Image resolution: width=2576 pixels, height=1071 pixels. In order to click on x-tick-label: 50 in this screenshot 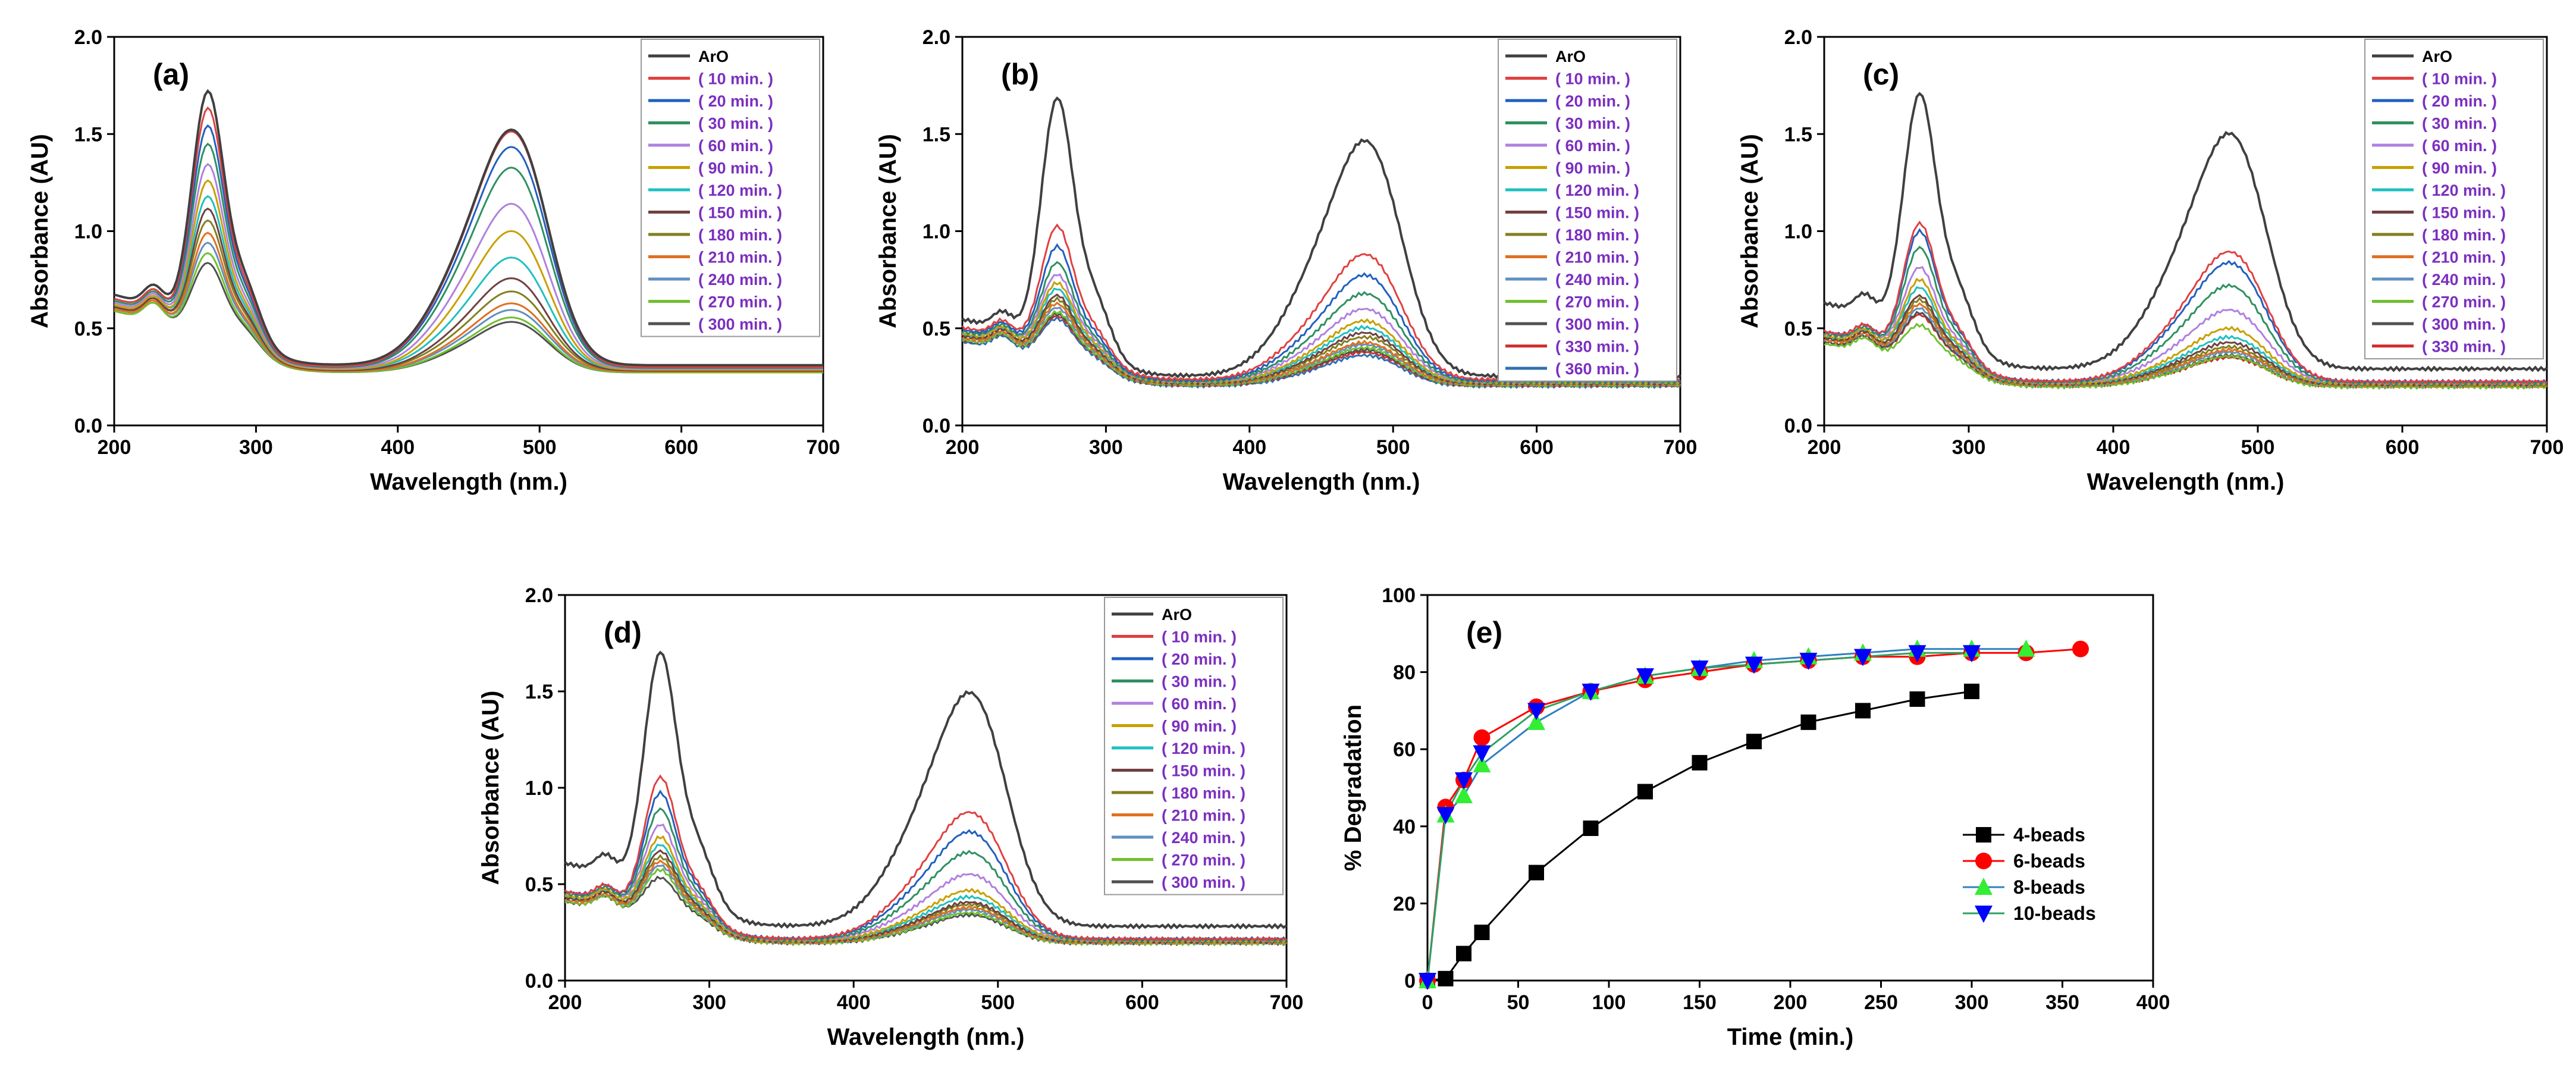, I will do `click(1518, 1002)`.